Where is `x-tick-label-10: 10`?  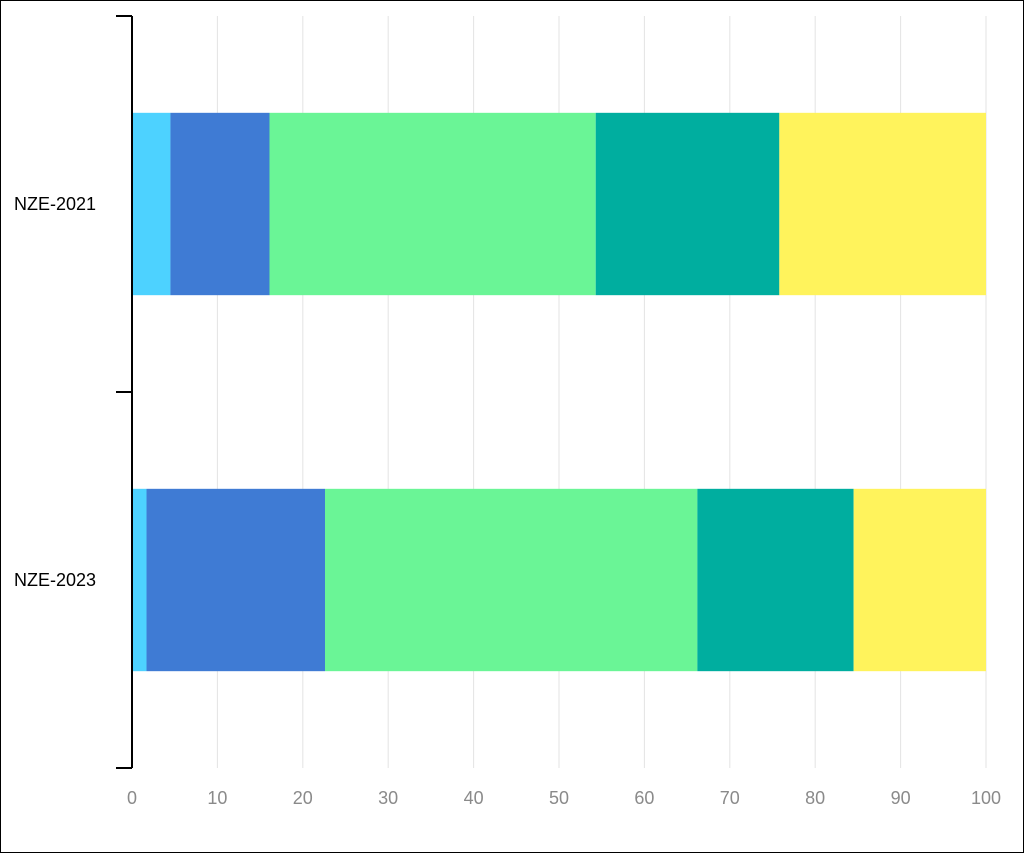
x-tick-label-10: 10 is located at coordinates (217, 798).